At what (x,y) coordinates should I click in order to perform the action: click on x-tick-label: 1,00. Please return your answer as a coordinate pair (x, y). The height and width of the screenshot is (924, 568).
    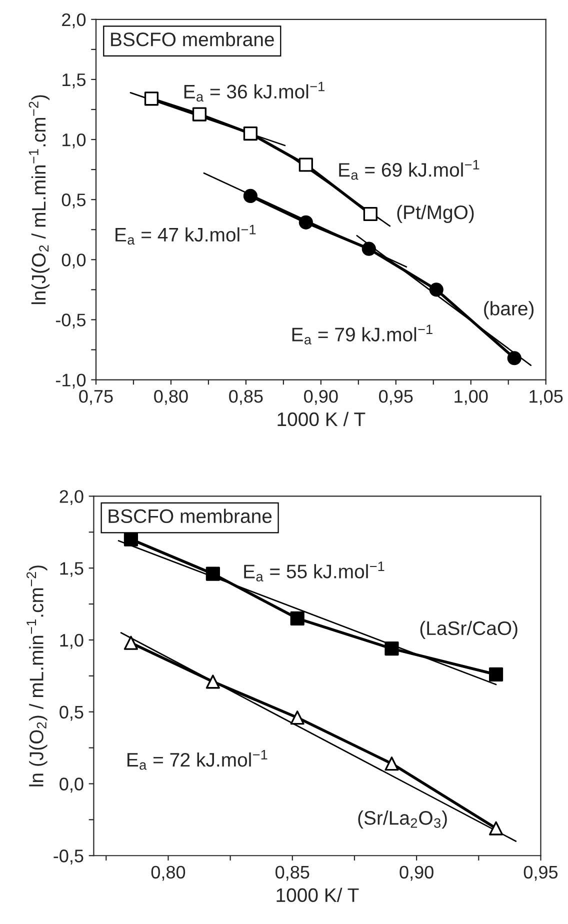
    Looking at the image, I should click on (471, 397).